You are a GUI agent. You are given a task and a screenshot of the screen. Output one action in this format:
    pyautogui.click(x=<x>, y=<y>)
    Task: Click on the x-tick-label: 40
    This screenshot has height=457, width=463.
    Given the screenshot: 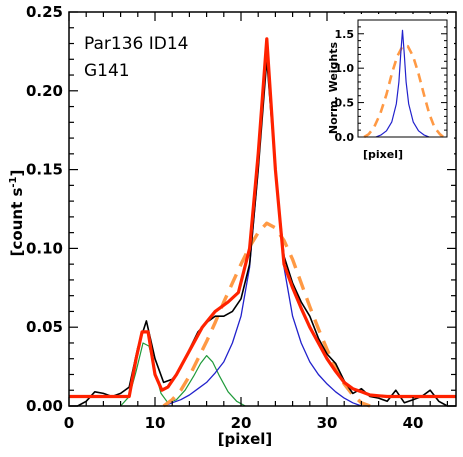 What is the action you would take?
    pyautogui.click(x=413, y=423)
    